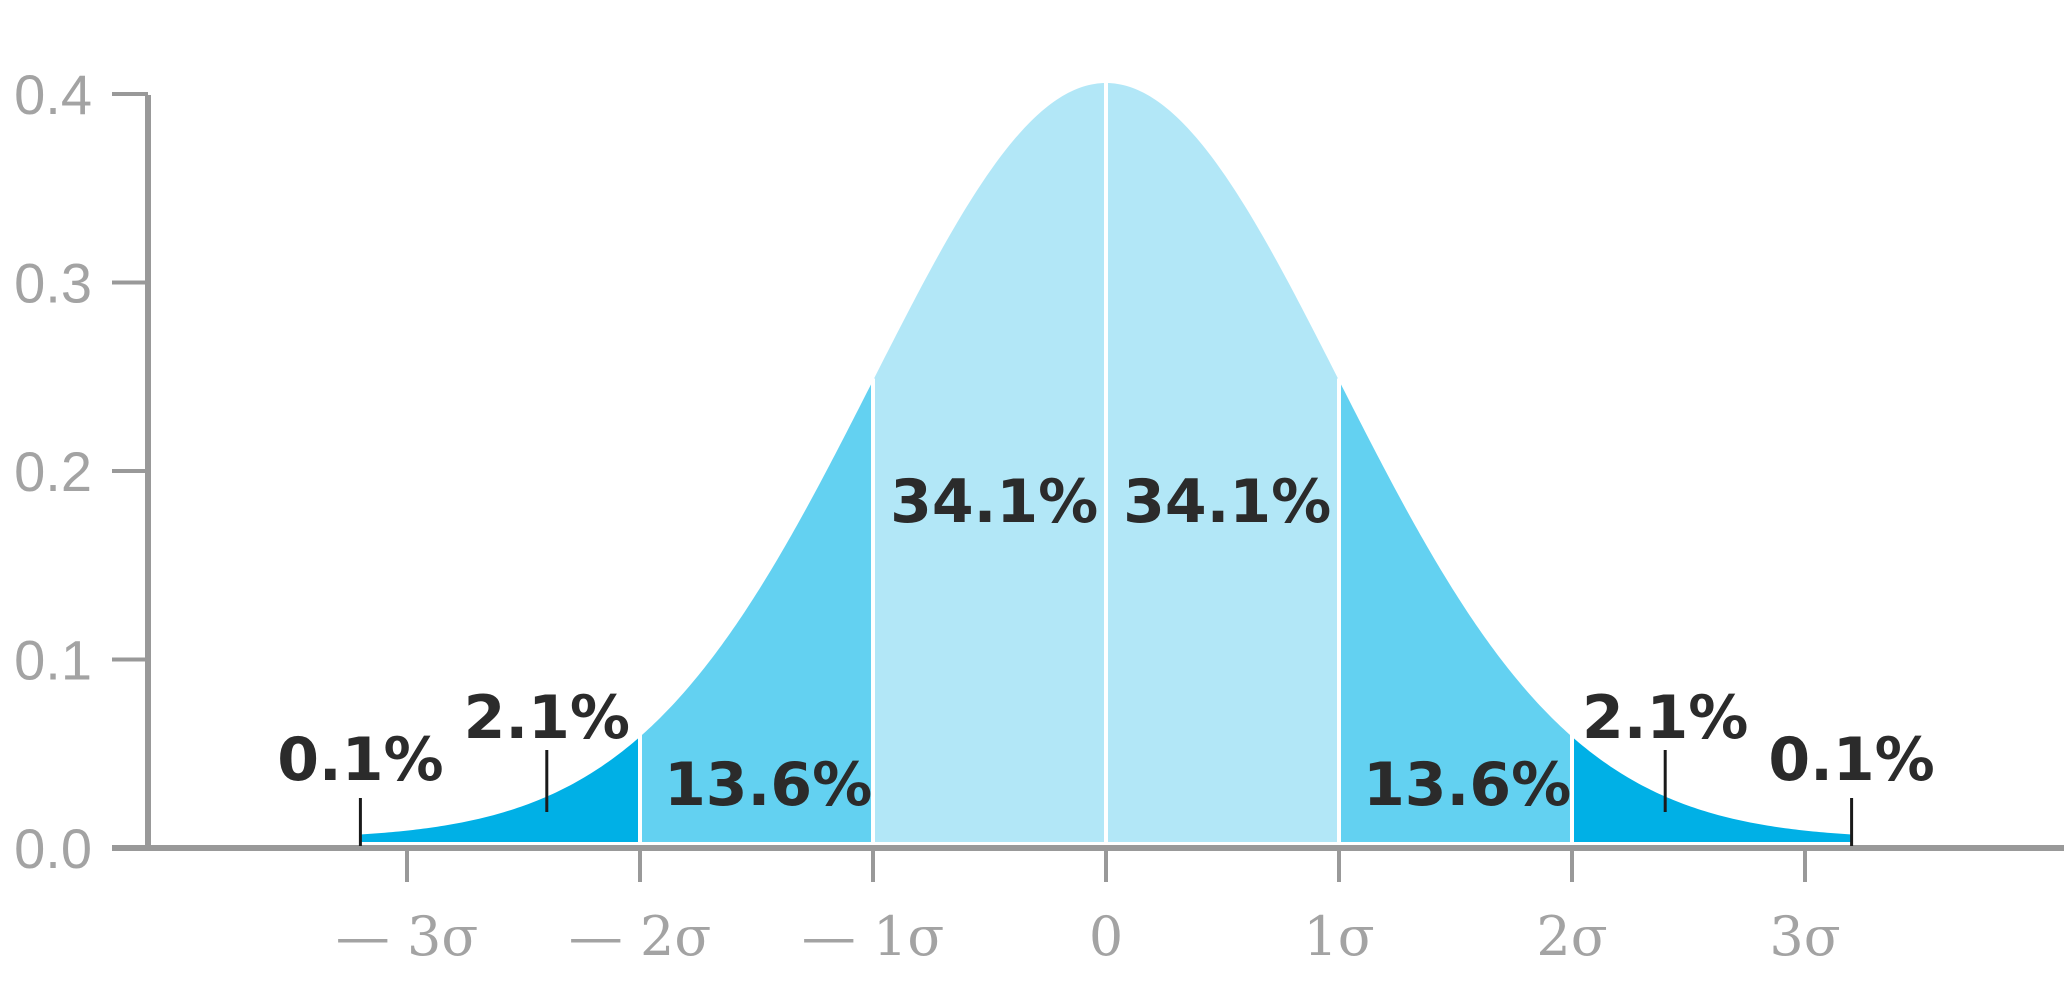  What do you see at coordinates (1088, 908) in the screenshot?
I see `x-axis-ticks: — 3σ — 2σ — 1σ 0 1σ 2σ 3σ` at bounding box center [1088, 908].